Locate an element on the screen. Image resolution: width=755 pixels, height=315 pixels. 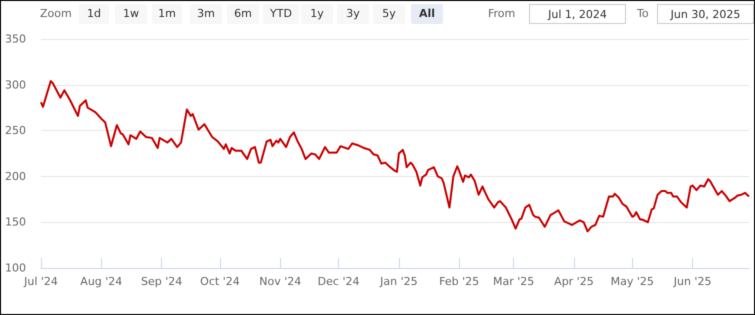
y-tick-label: 100 is located at coordinates (15, 268).